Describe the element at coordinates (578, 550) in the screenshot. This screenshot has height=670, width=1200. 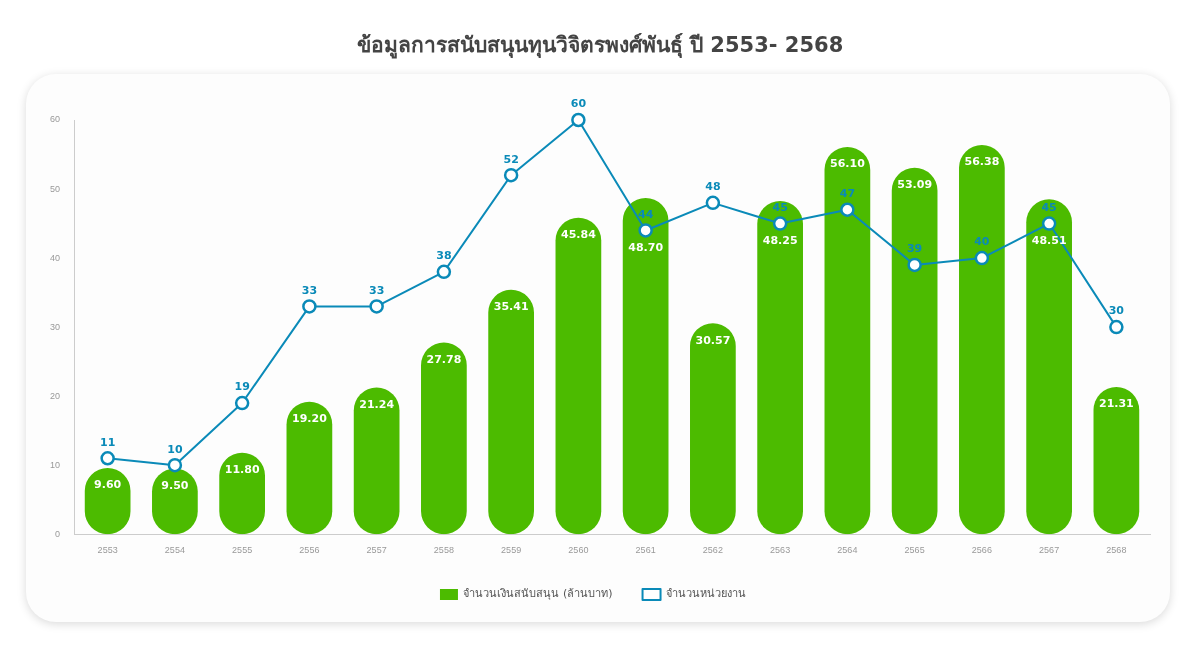
I see `x-tick-label: 2560` at that location.